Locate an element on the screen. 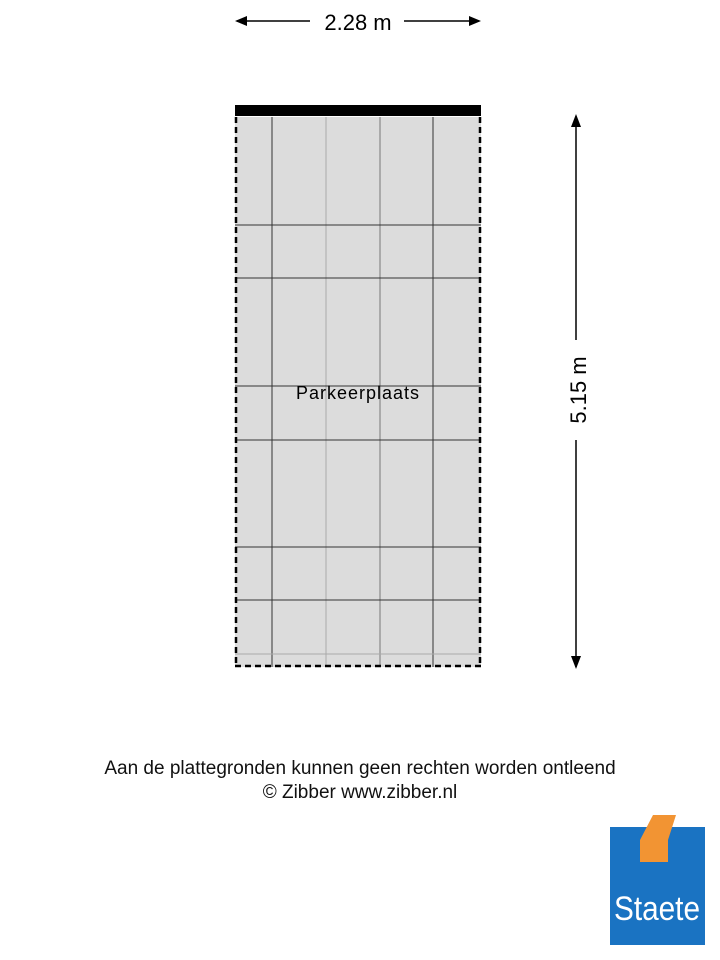  copyright: © Zibber www.zibber.nl is located at coordinates (360, 792).